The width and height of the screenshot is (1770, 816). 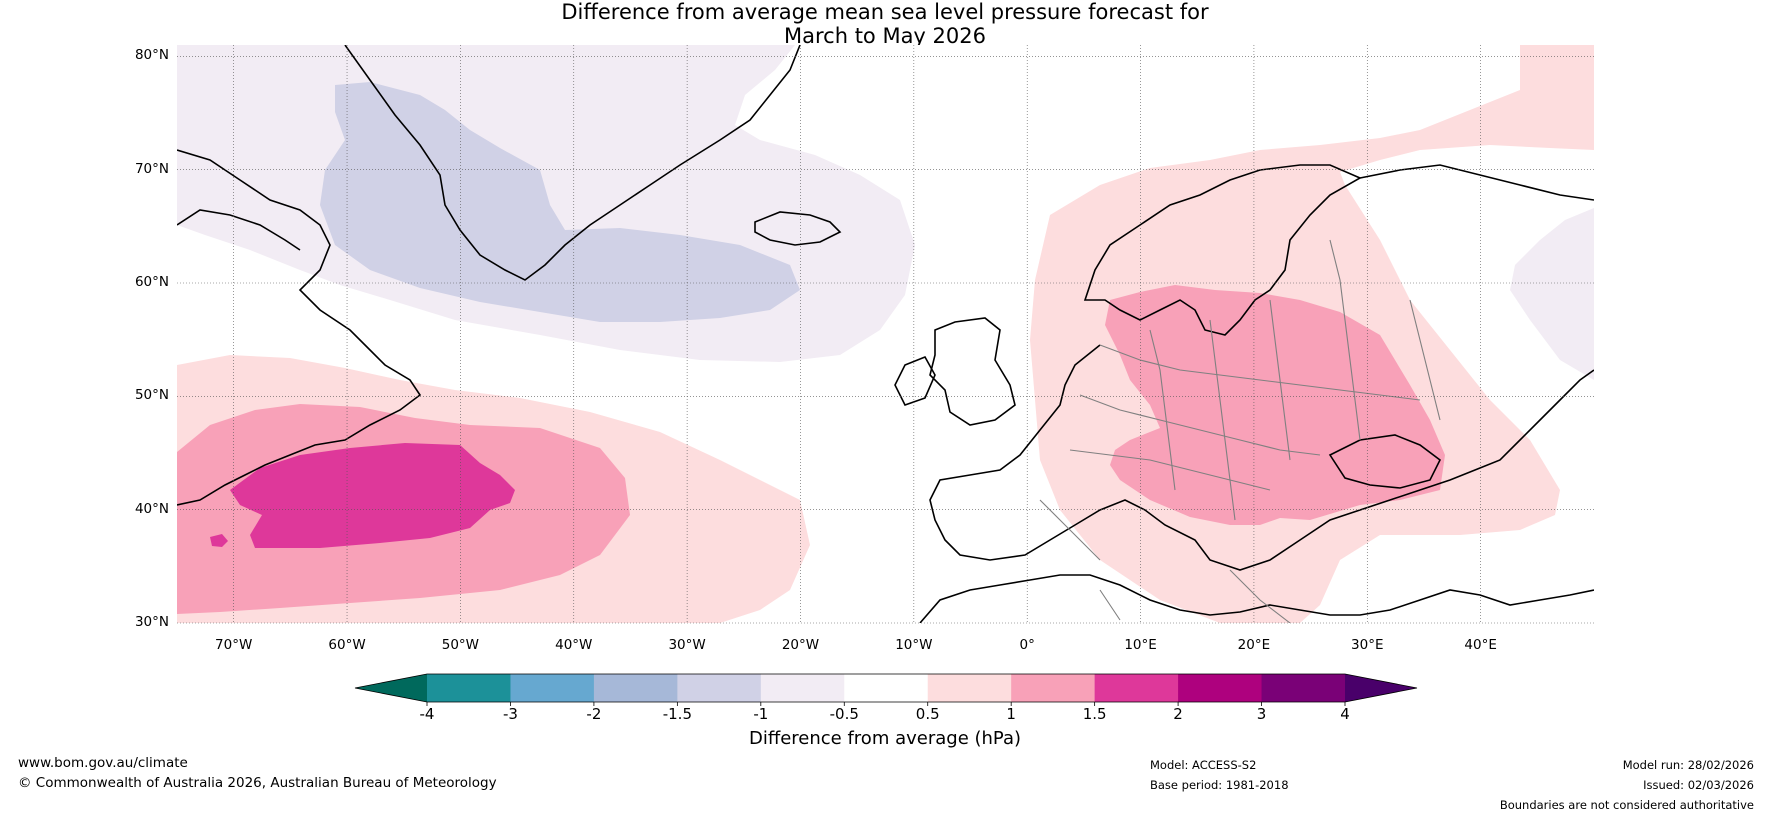 I want to click on footer-issued: Issued: 02/03/2026, so click(x=1698, y=785).